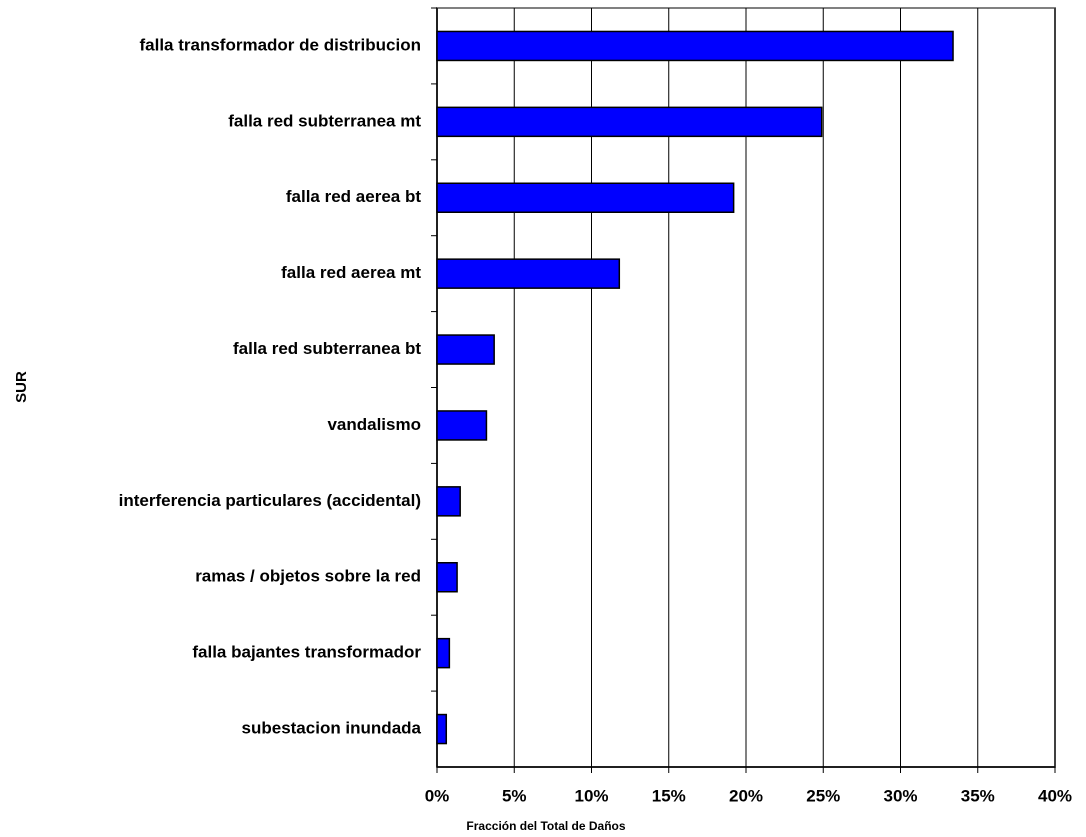 Image resolution: width=1086 pixels, height=837 pixels. I want to click on x-tick-label: 40%, so click(1055, 795).